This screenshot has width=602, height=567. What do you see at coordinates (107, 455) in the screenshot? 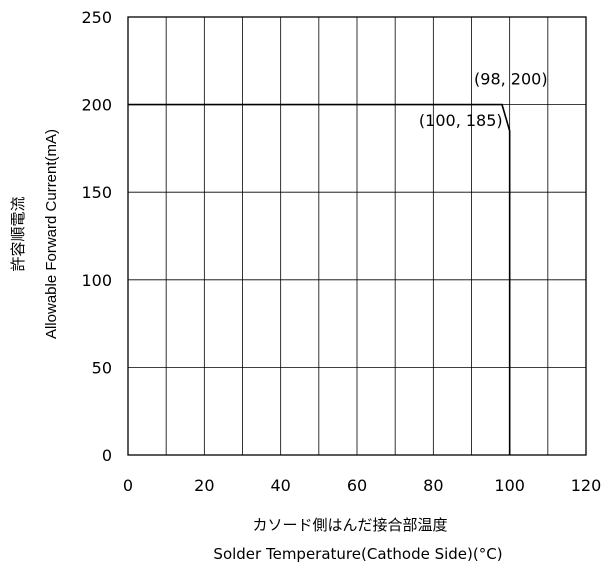
I see `y-tick-label-0: 0` at bounding box center [107, 455].